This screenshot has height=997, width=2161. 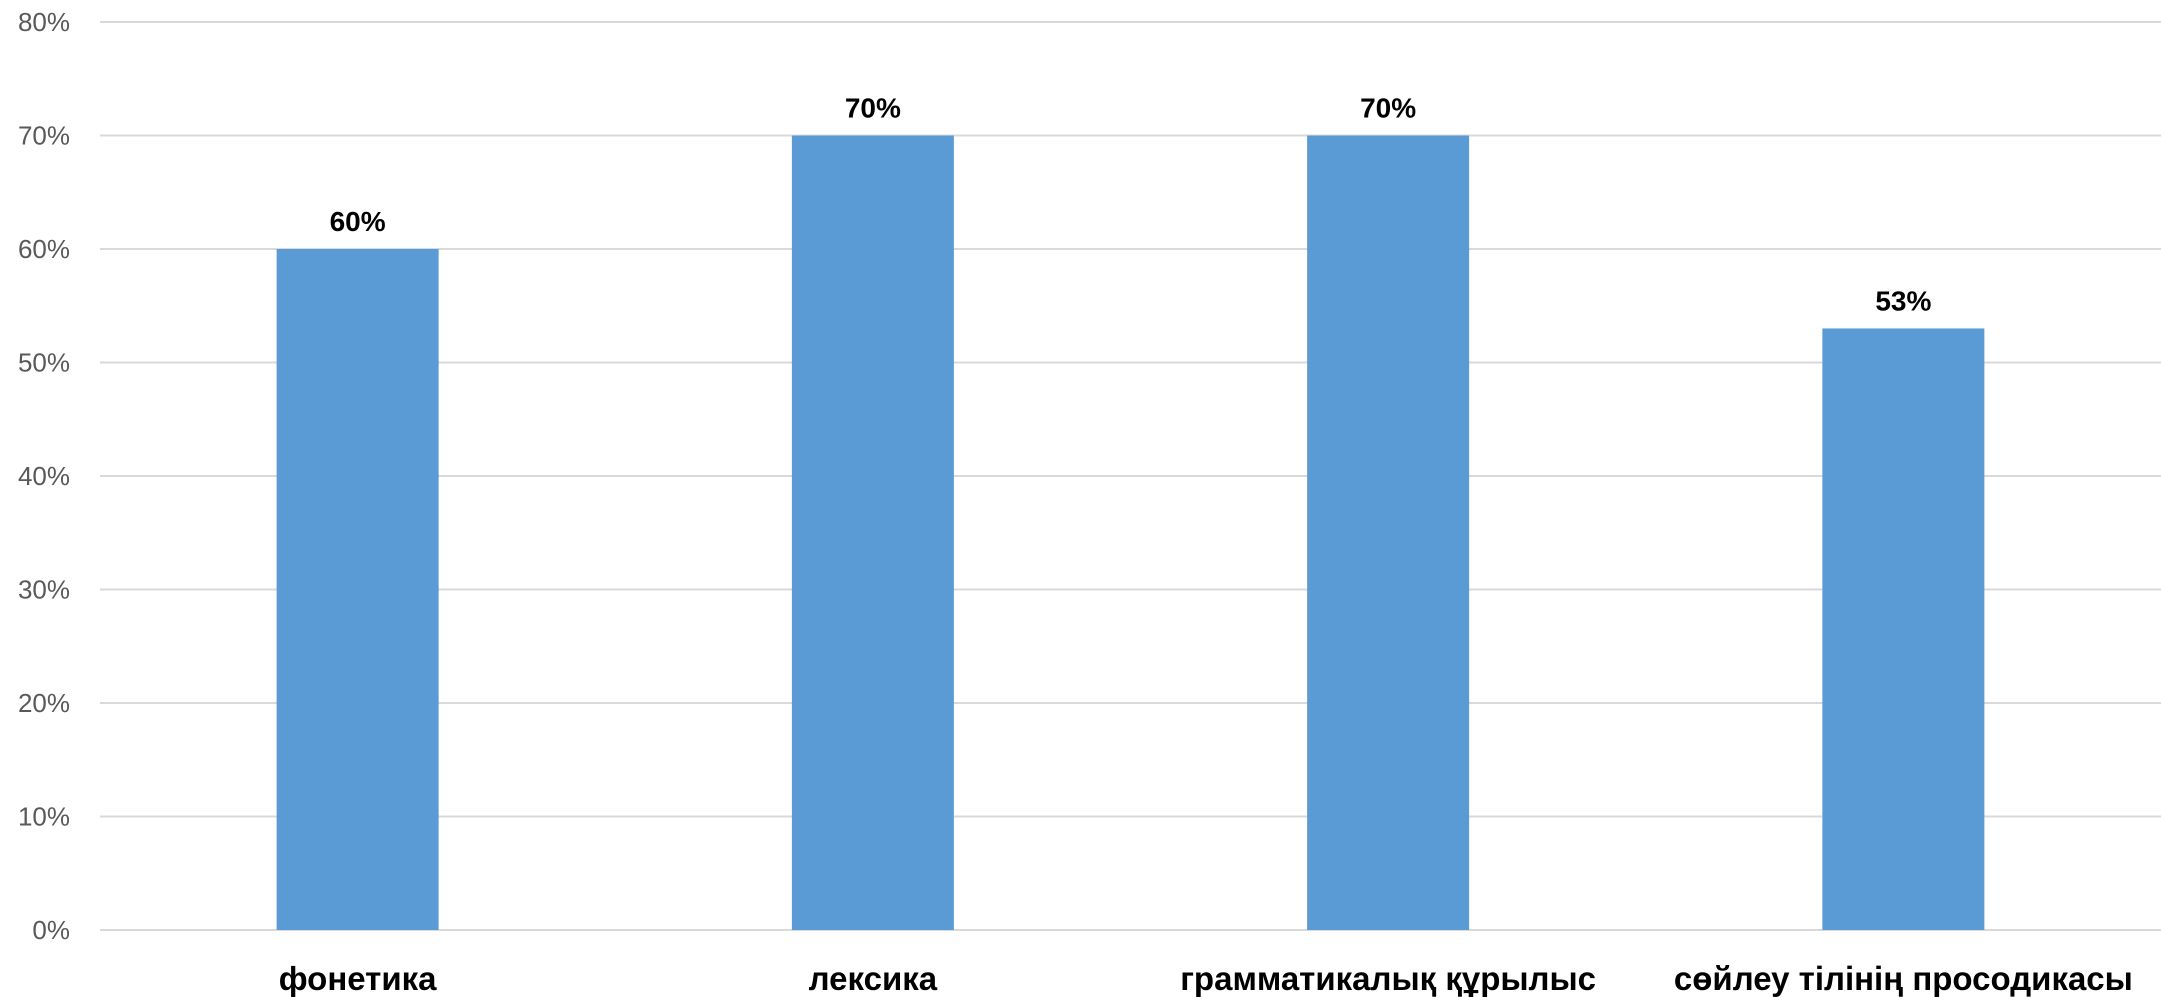 What do you see at coordinates (44, 590) in the screenshot?
I see `y-tick-label: 30%` at bounding box center [44, 590].